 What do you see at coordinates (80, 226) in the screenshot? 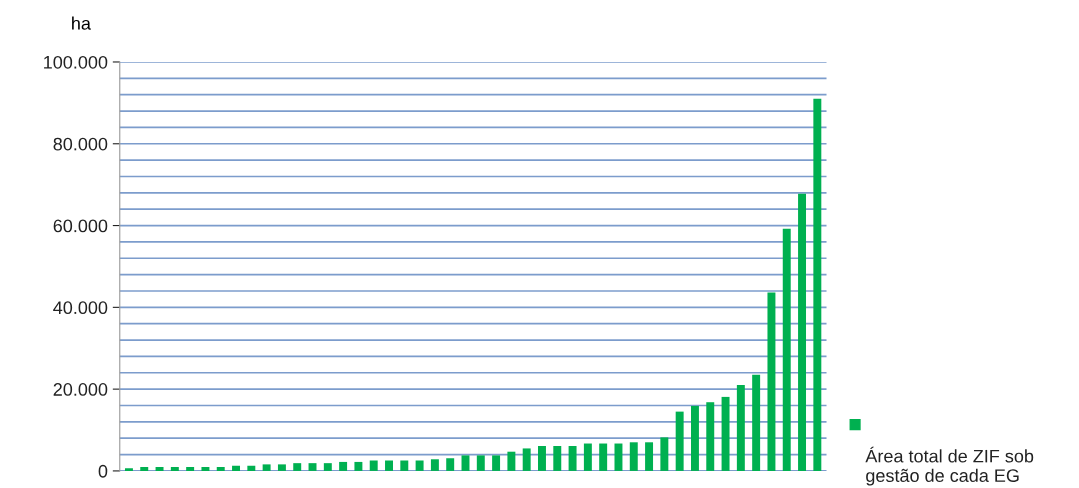
I see `y-tick-label: 60.000` at bounding box center [80, 226].